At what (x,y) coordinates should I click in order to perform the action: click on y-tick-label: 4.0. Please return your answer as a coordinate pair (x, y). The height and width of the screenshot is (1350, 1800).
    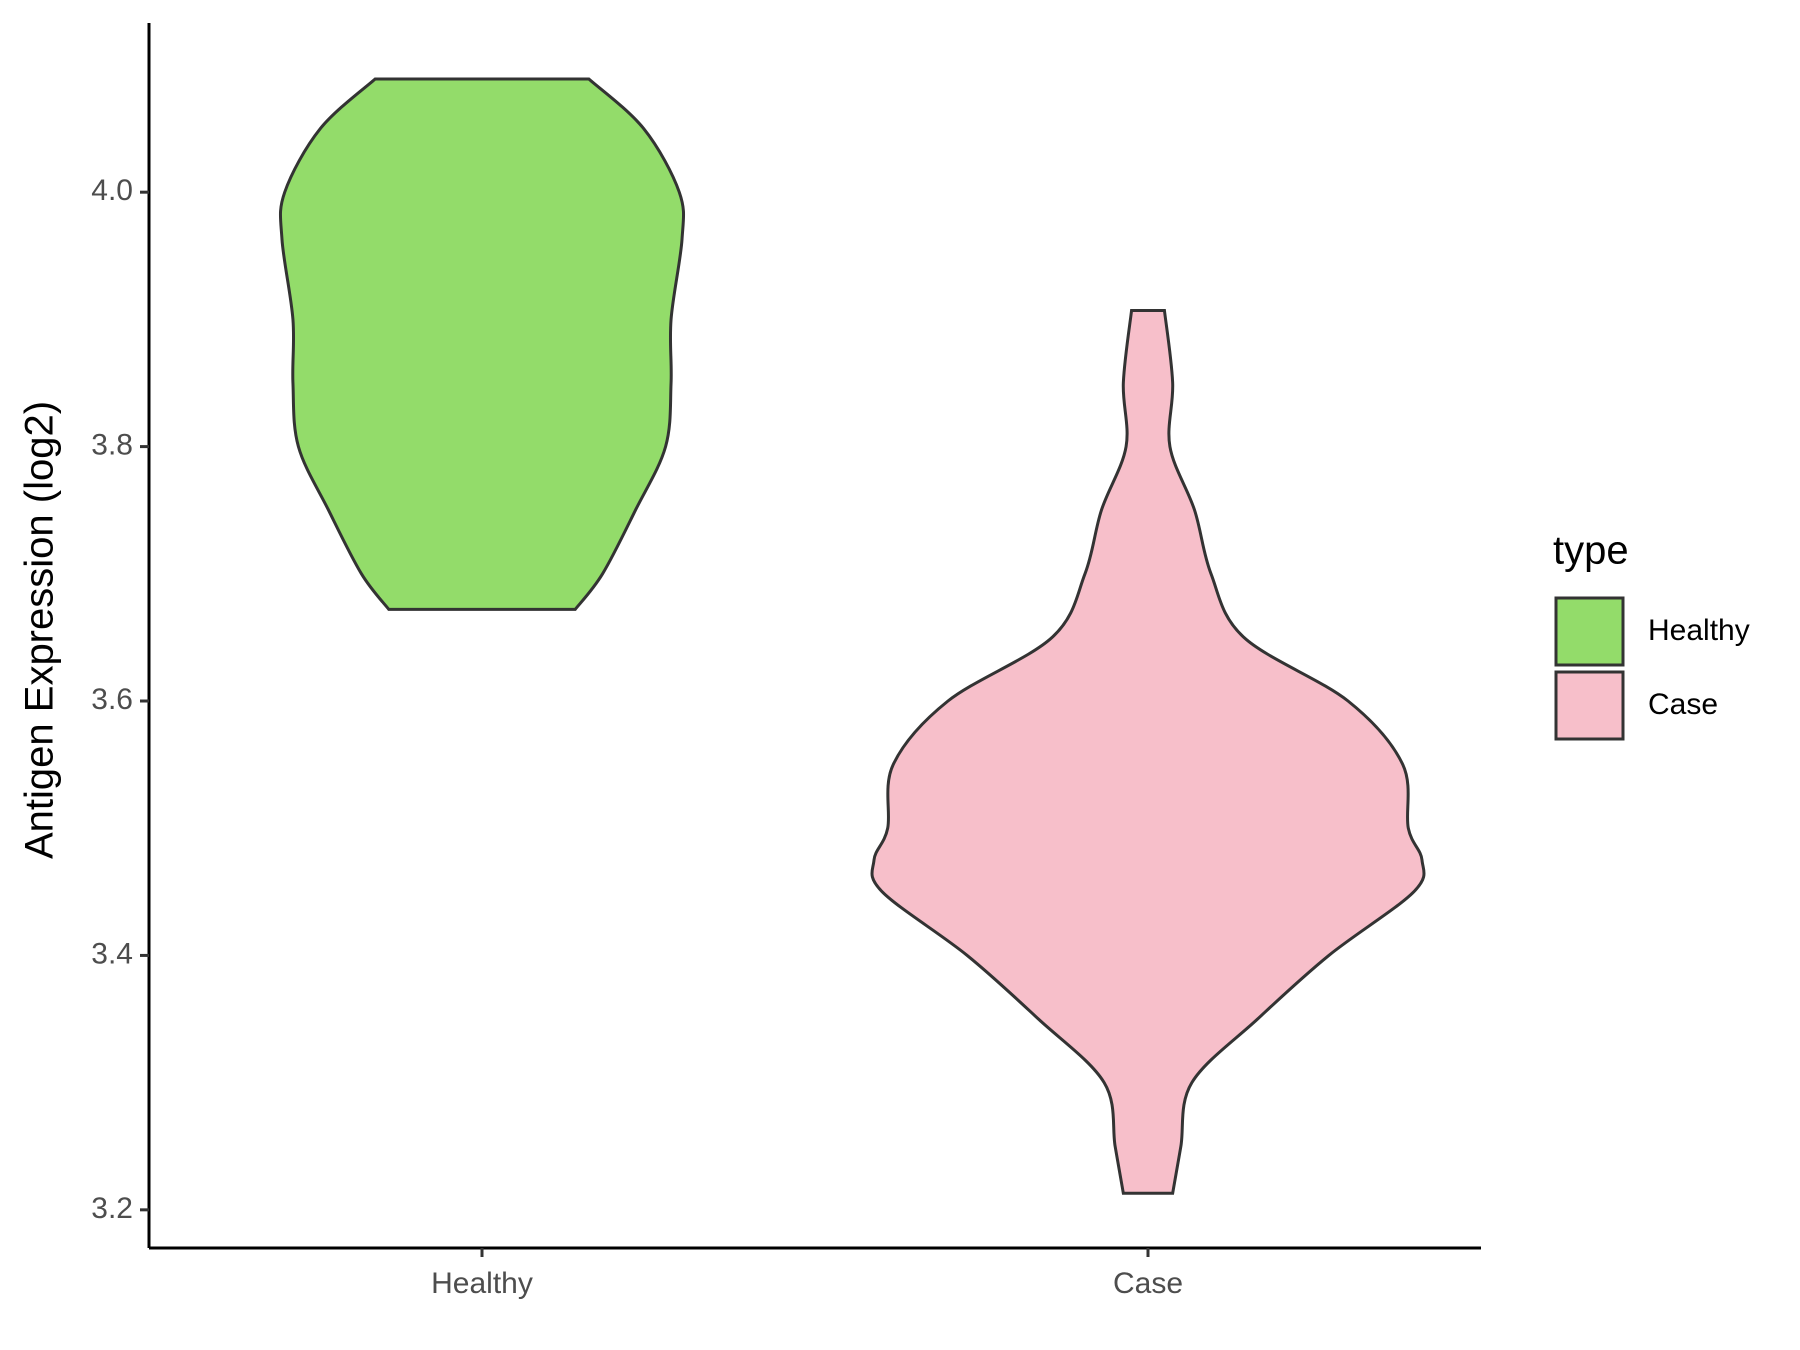
    Looking at the image, I should click on (112, 190).